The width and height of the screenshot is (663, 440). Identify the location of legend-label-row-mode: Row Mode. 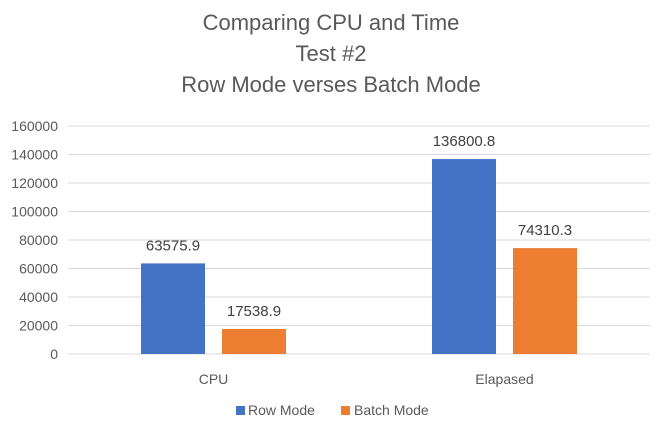
(281, 410).